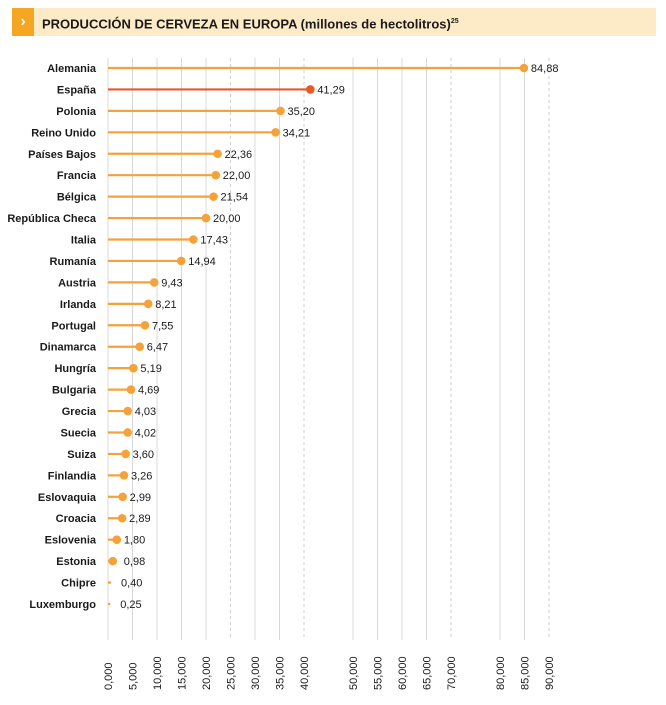  Describe the element at coordinates (73, 262) in the screenshot. I see `category-label: Rumanía` at that location.